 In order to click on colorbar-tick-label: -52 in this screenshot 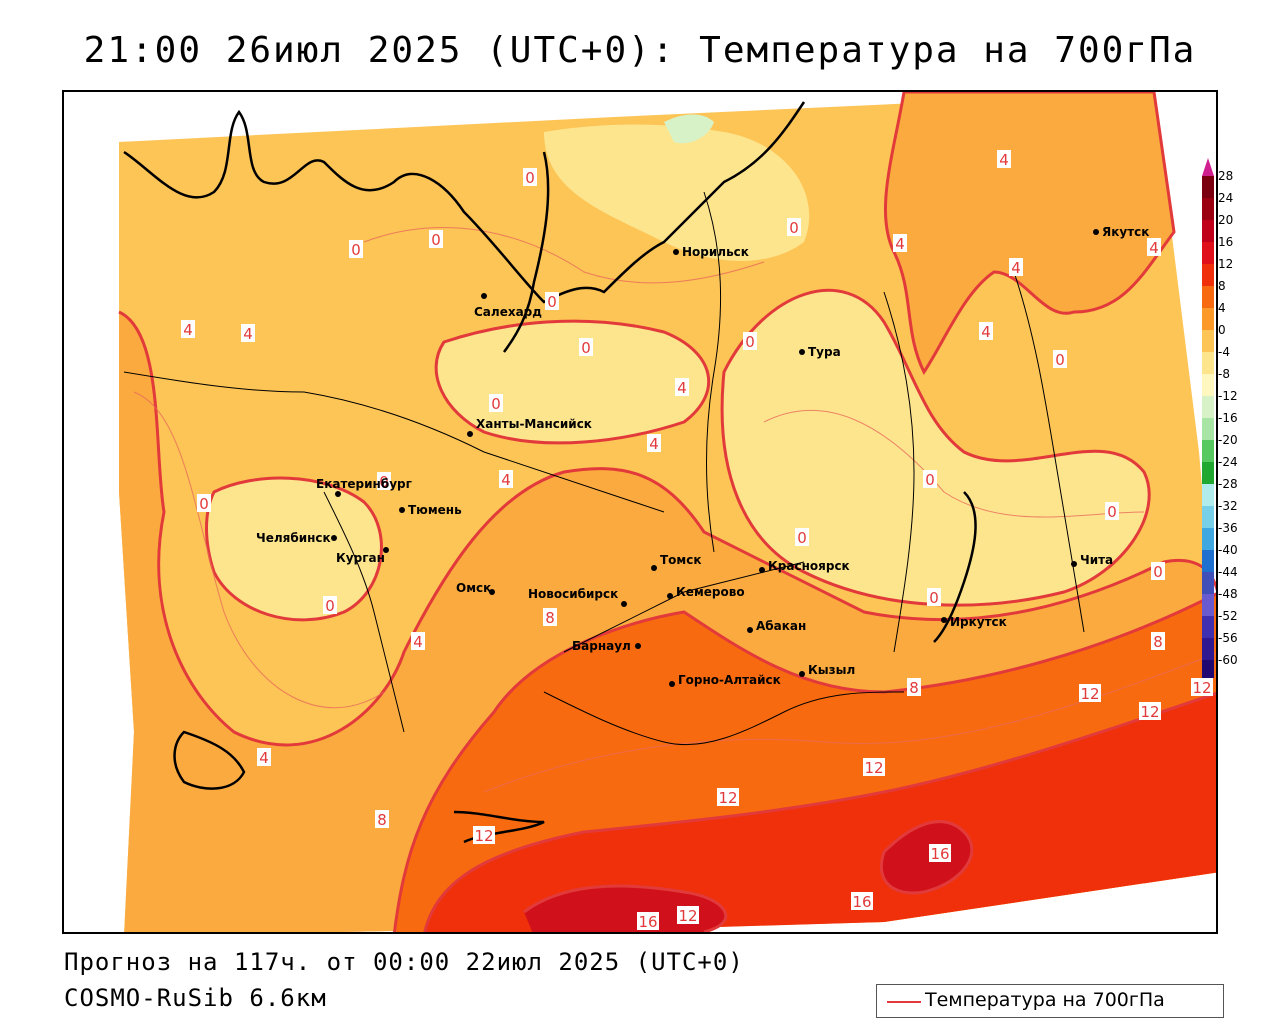, I will do `click(1228, 616)`.